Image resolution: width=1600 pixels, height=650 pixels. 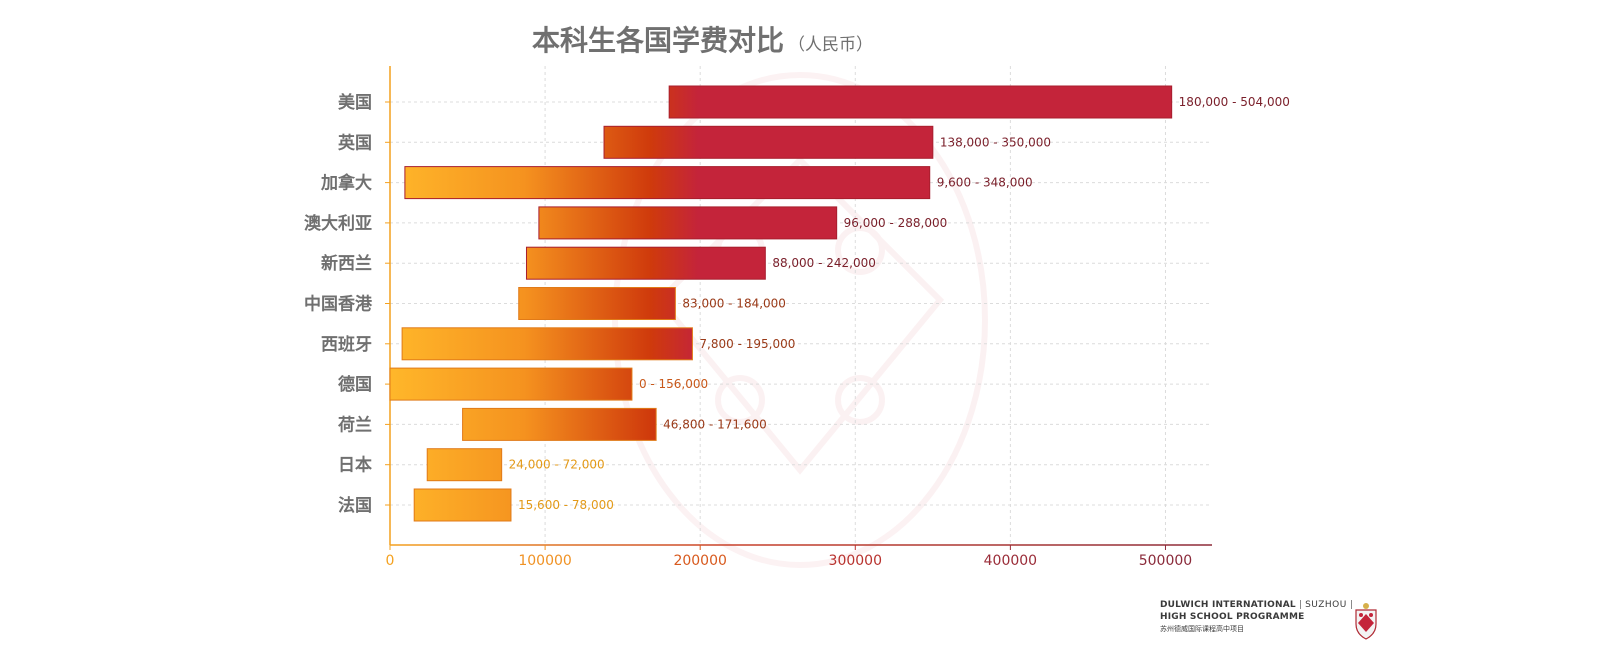 I want to click on category-label: 加拿大, so click(x=346, y=183).